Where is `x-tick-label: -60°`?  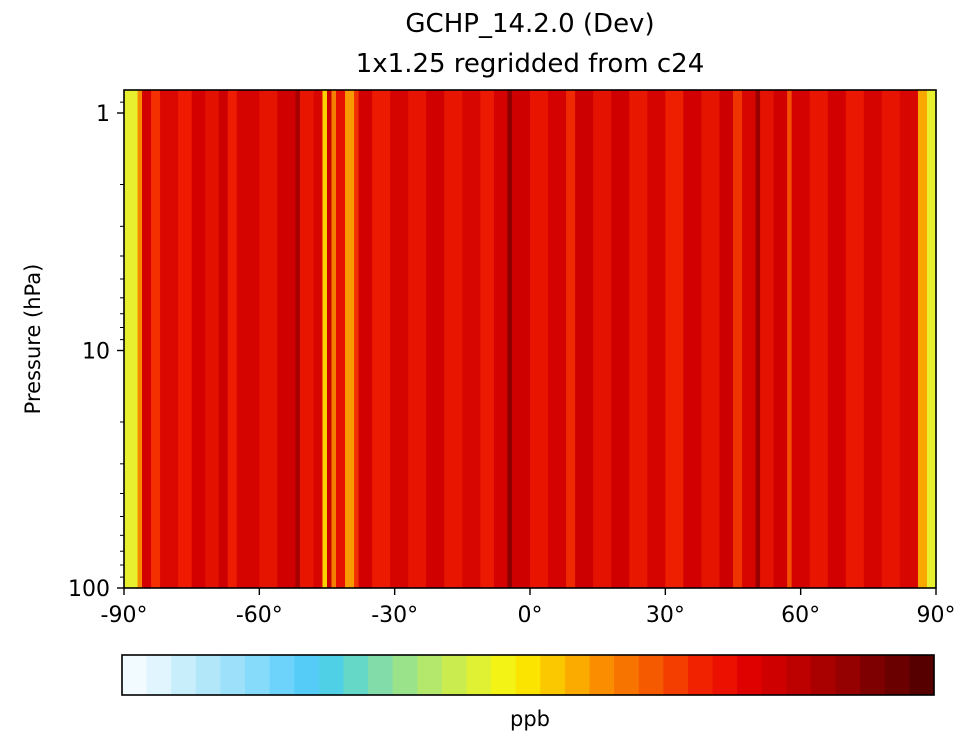
x-tick-label: -60° is located at coordinates (259, 615).